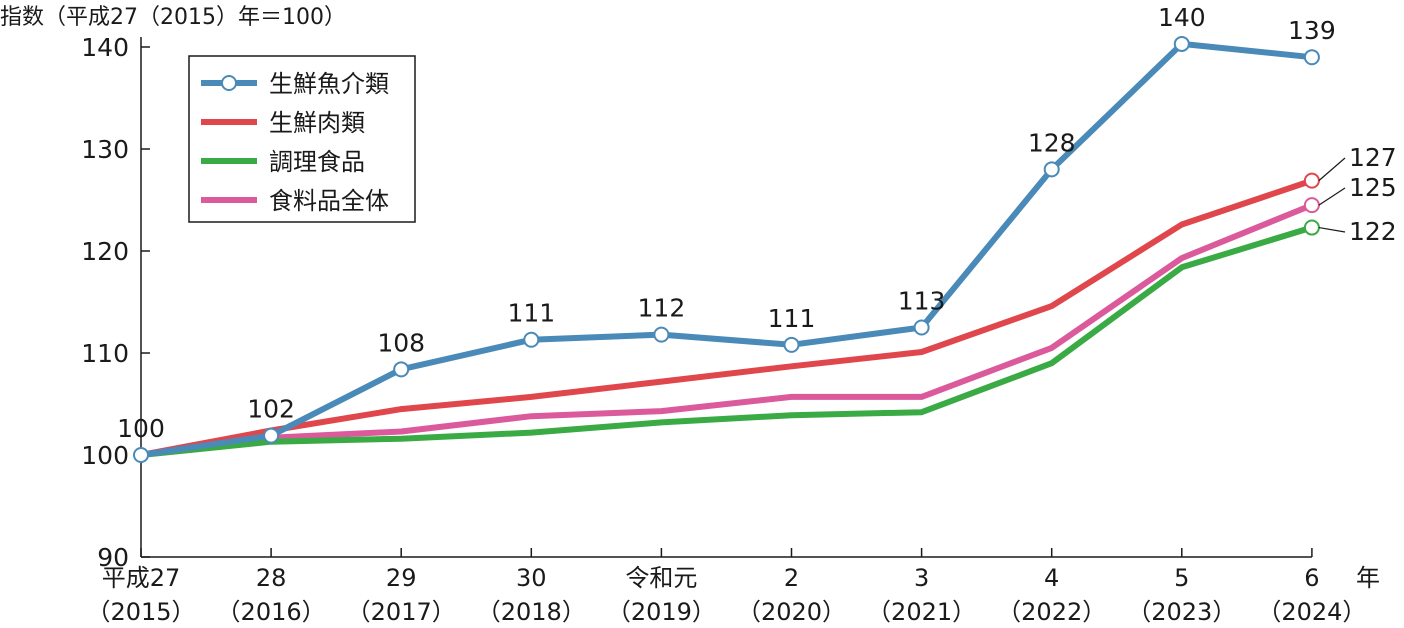 The height and width of the screenshot is (628, 1404). What do you see at coordinates (922, 301) in the screenshot?
I see `data-label: 113` at bounding box center [922, 301].